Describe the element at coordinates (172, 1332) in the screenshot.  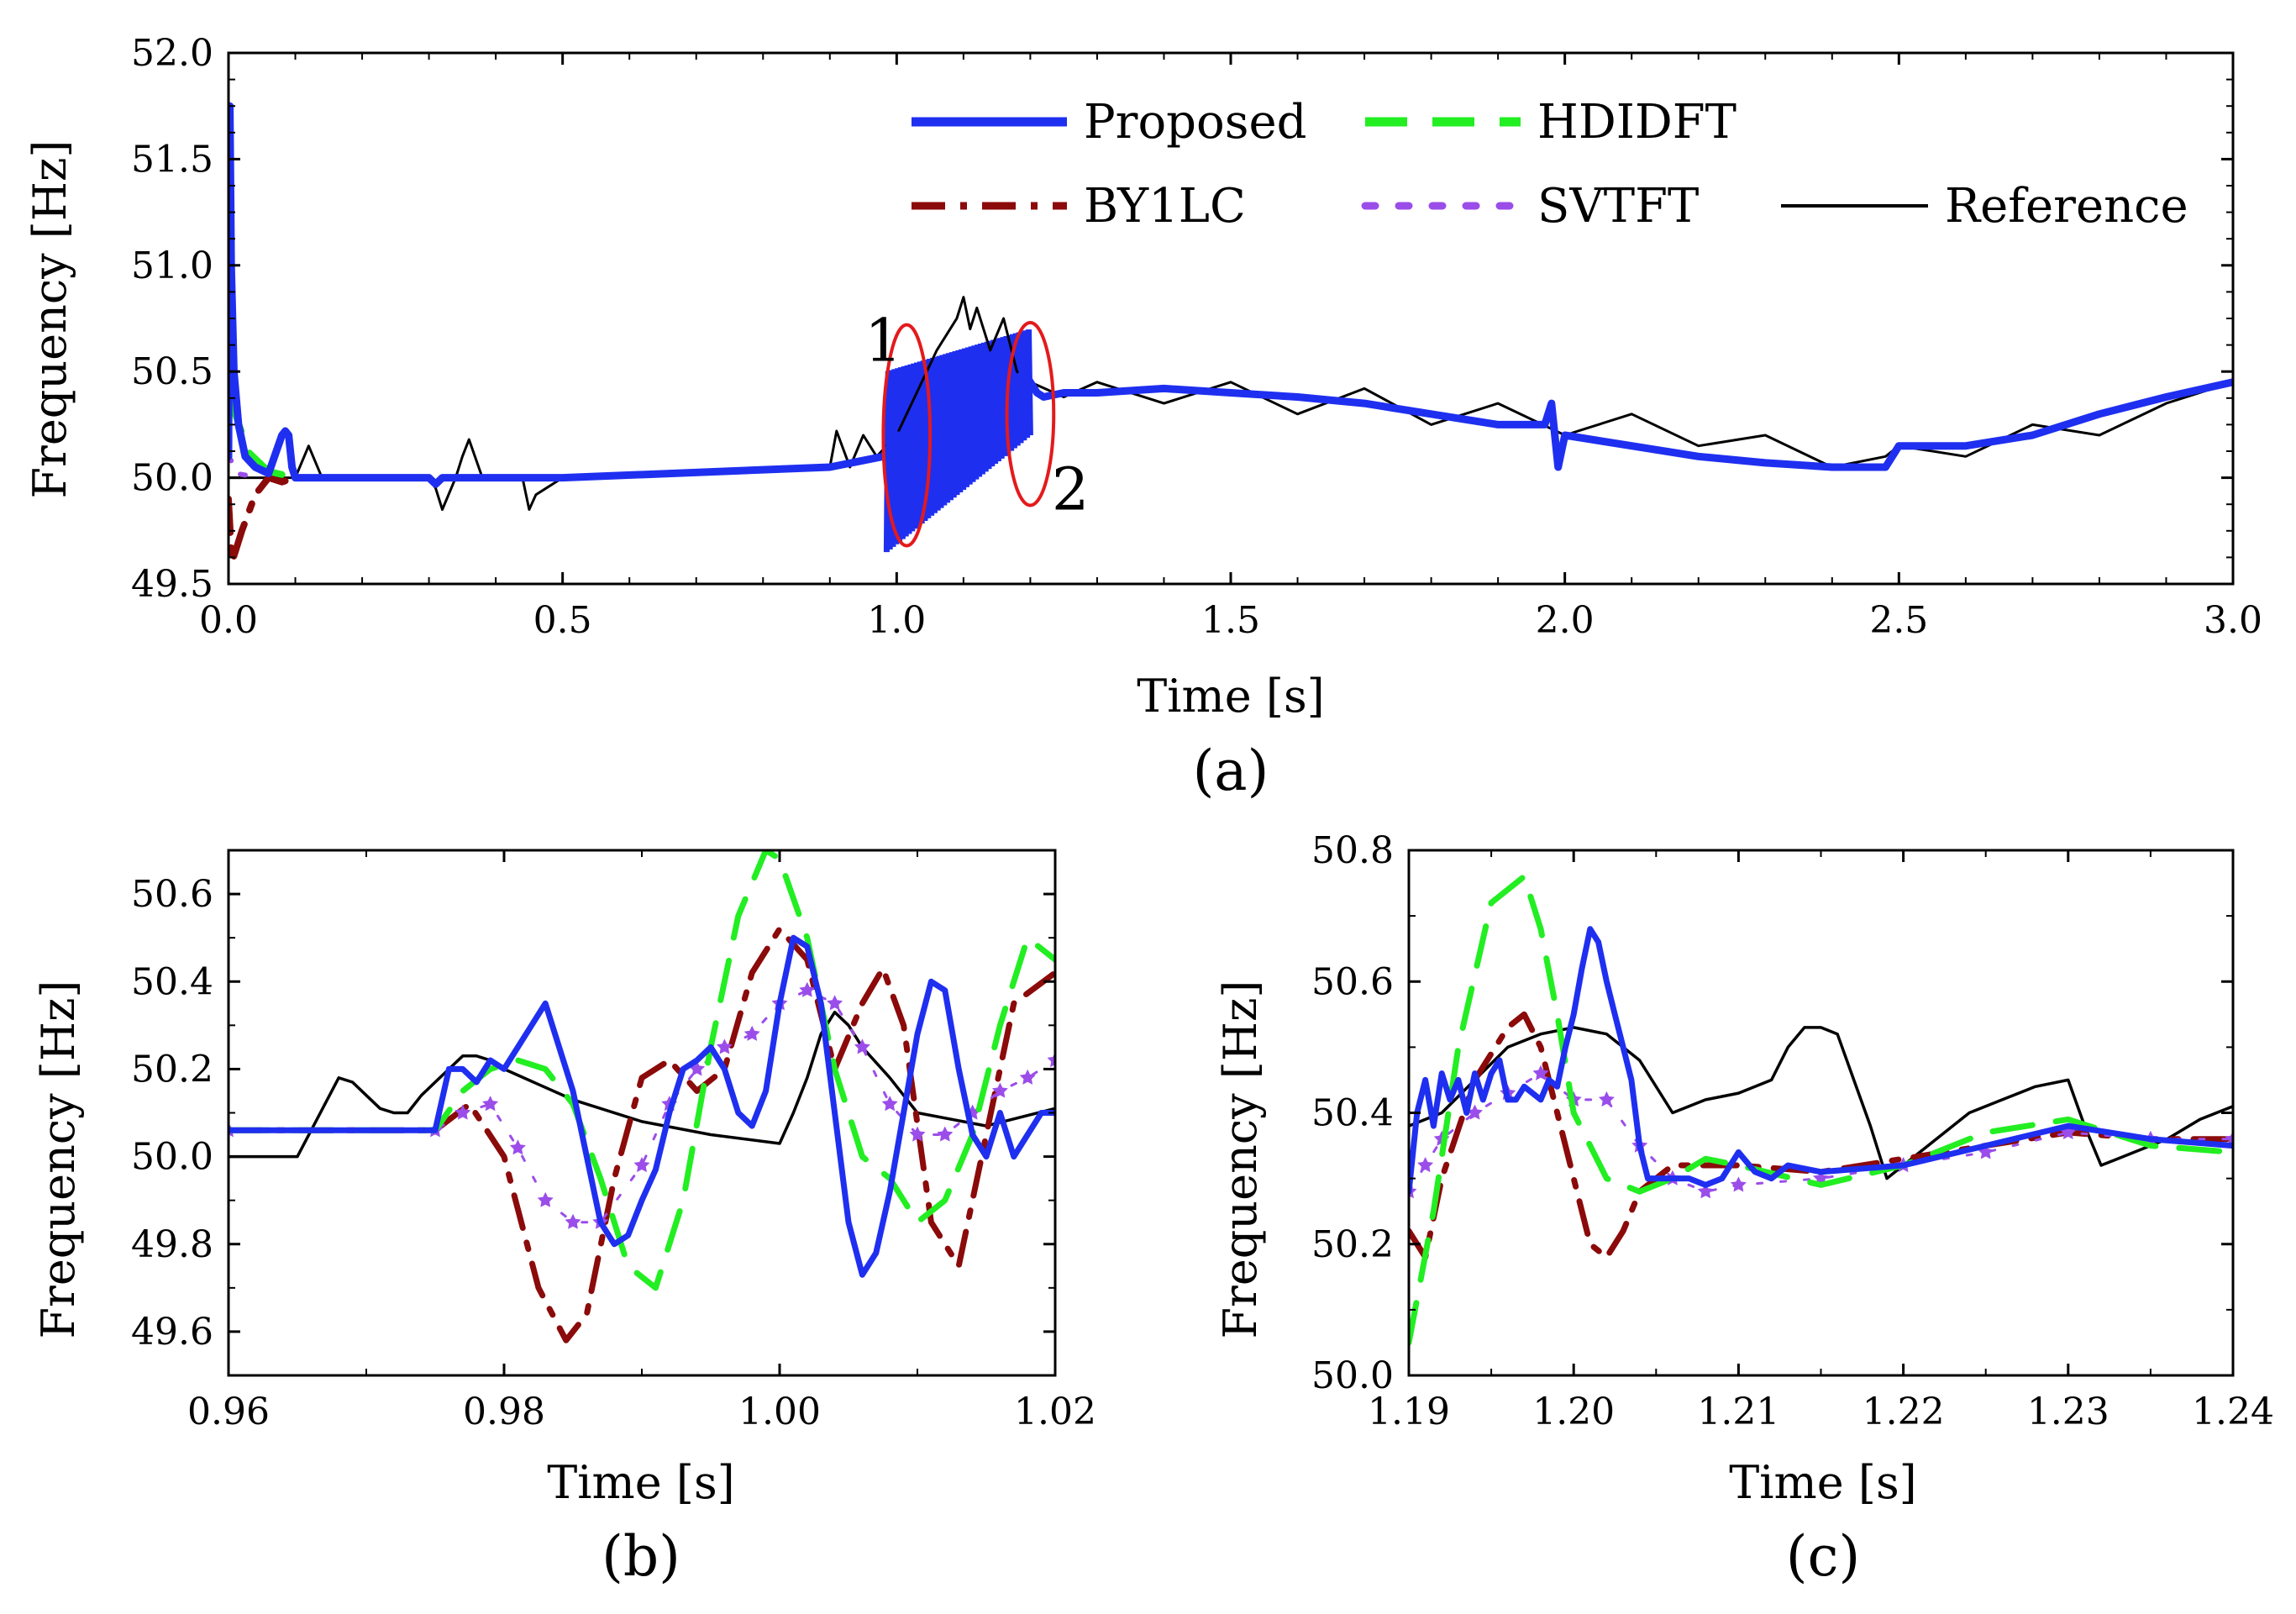
I see `y-tick-label: 49.6` at that location.